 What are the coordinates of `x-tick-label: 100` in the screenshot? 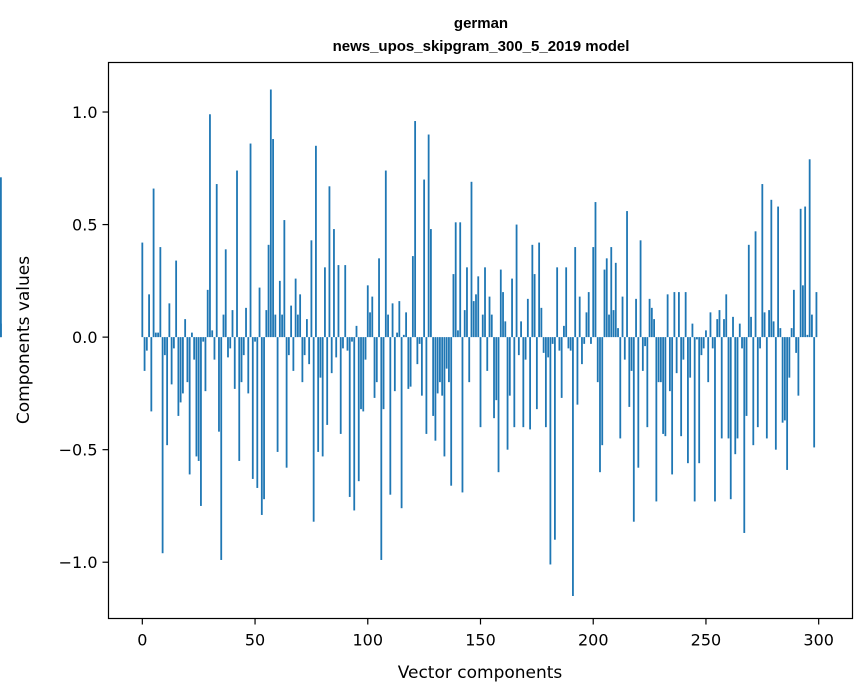 It's located at (367, 640).